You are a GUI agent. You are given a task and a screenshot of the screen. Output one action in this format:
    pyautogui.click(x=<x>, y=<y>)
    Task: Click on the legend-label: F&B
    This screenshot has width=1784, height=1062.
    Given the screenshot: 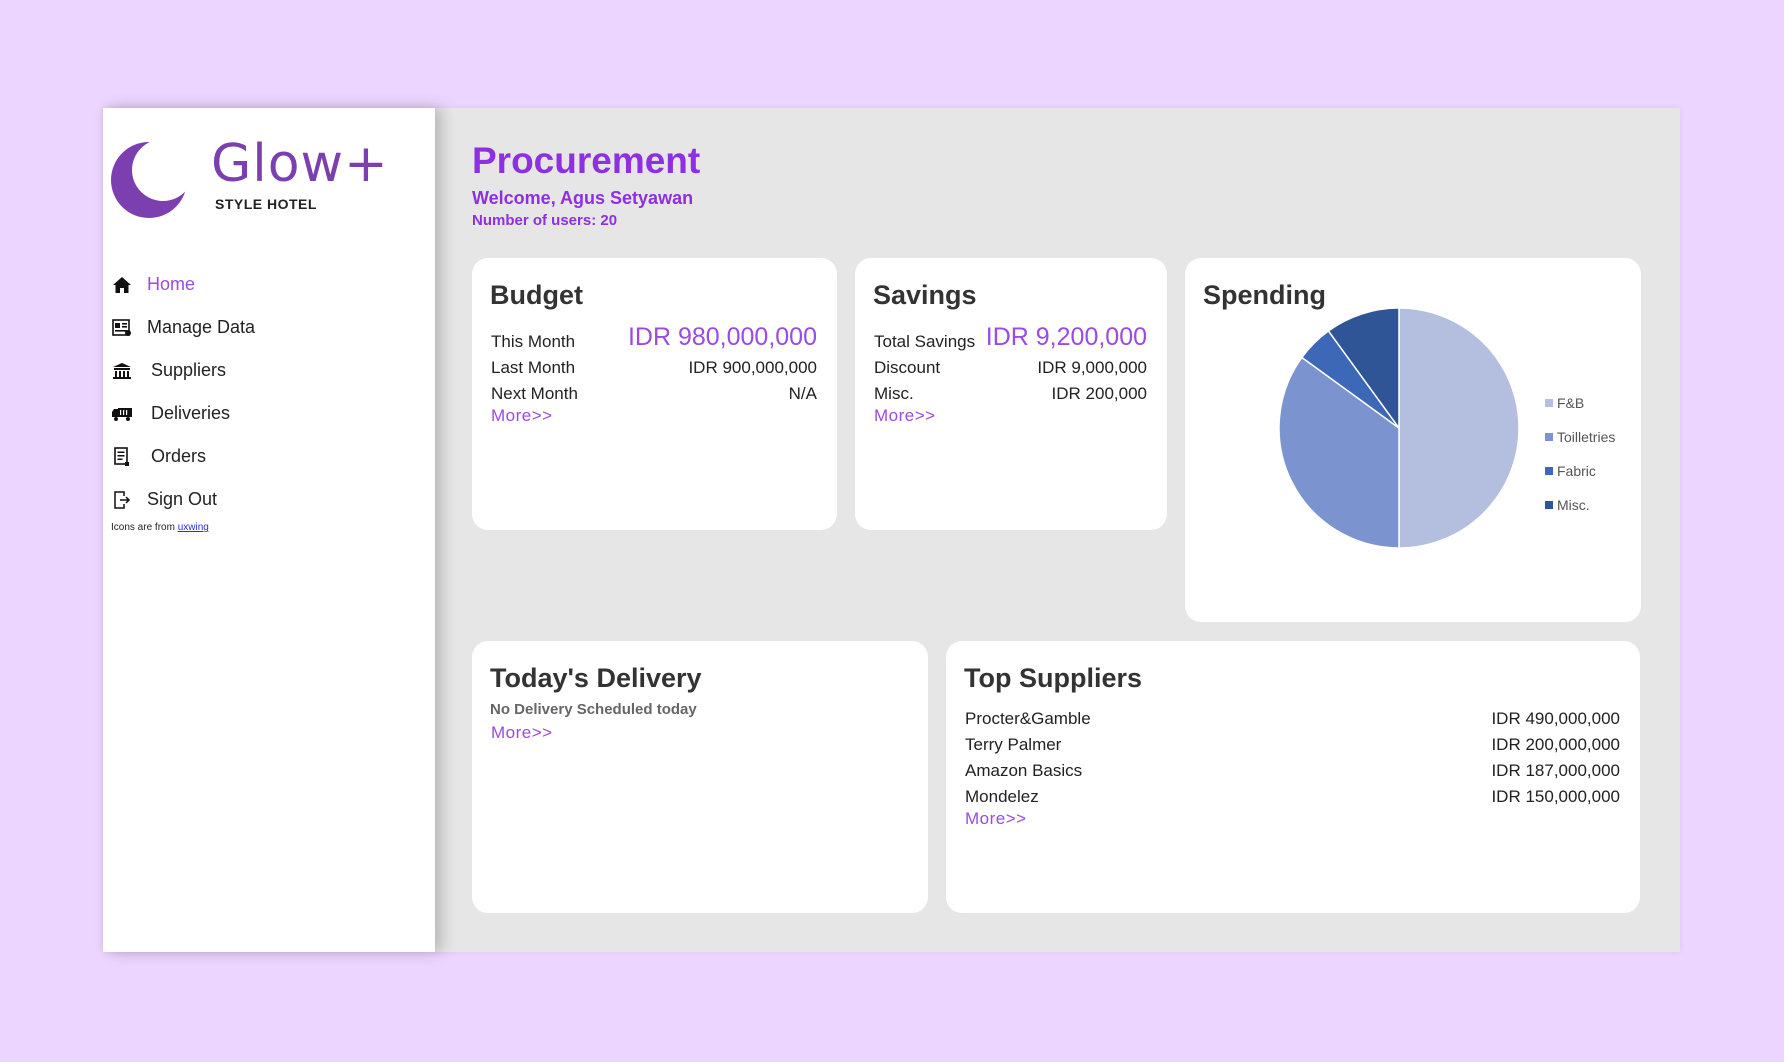 What is the action you would take?
    pyautogui.click(x=1571, y=403)
    